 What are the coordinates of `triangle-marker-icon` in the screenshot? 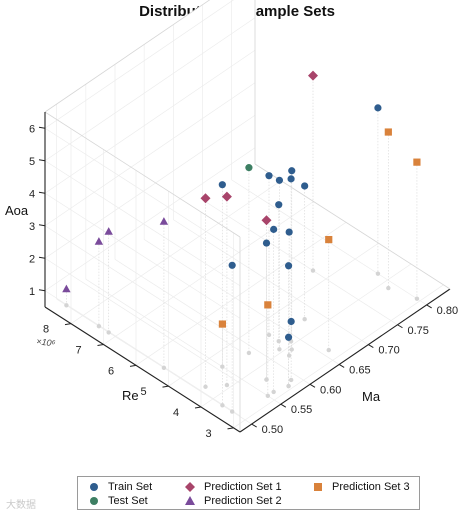 It's located at (190, 500).